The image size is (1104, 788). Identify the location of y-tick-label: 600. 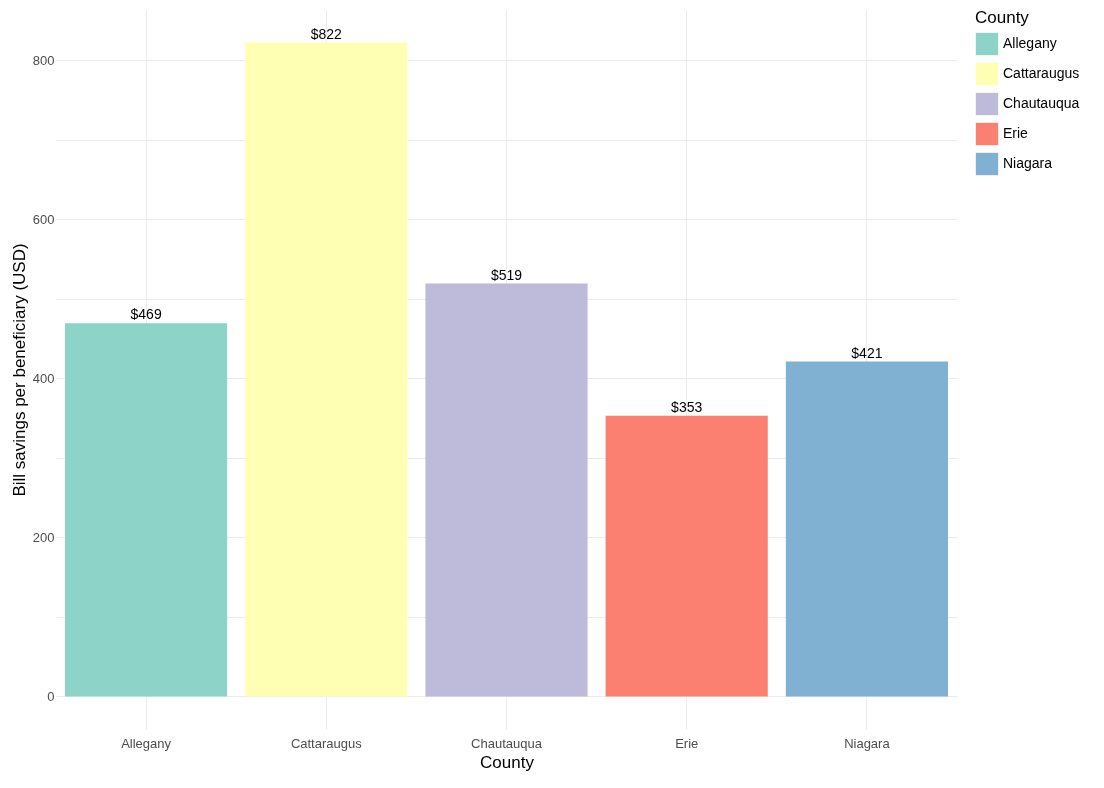
(43, 219).